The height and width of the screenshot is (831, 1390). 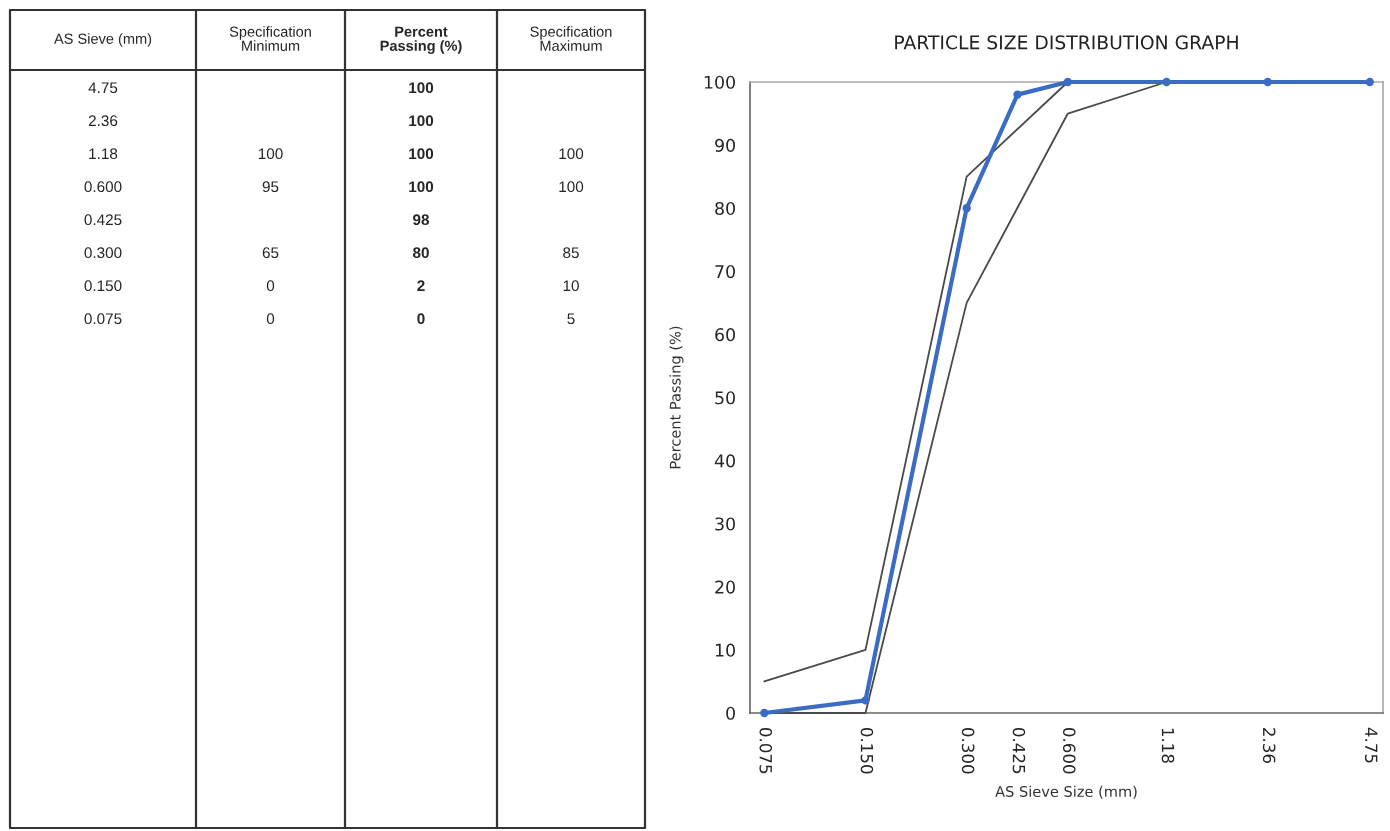 What do you see at coordinates (1371, 745) in the screenshot?
I see `x-tick-label: 4.75` at bounding box center [1371, 745].